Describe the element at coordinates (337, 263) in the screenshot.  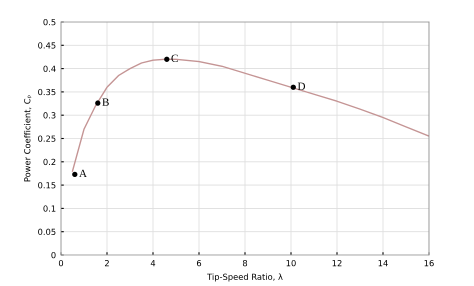
I see `x-tick-label: 12` at that location.